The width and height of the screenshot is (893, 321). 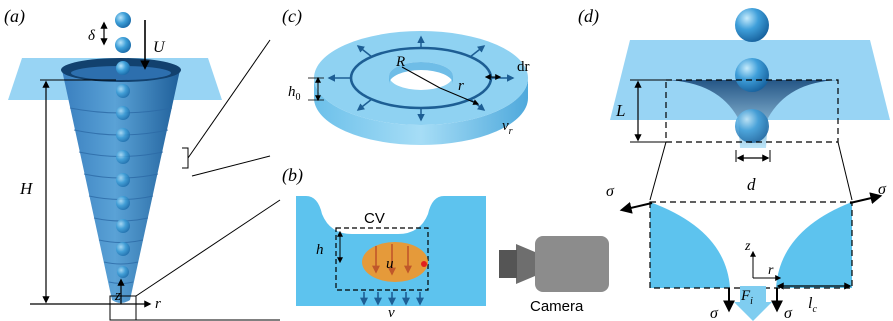 I want to click on ring-side, so click(x=421, y=111).